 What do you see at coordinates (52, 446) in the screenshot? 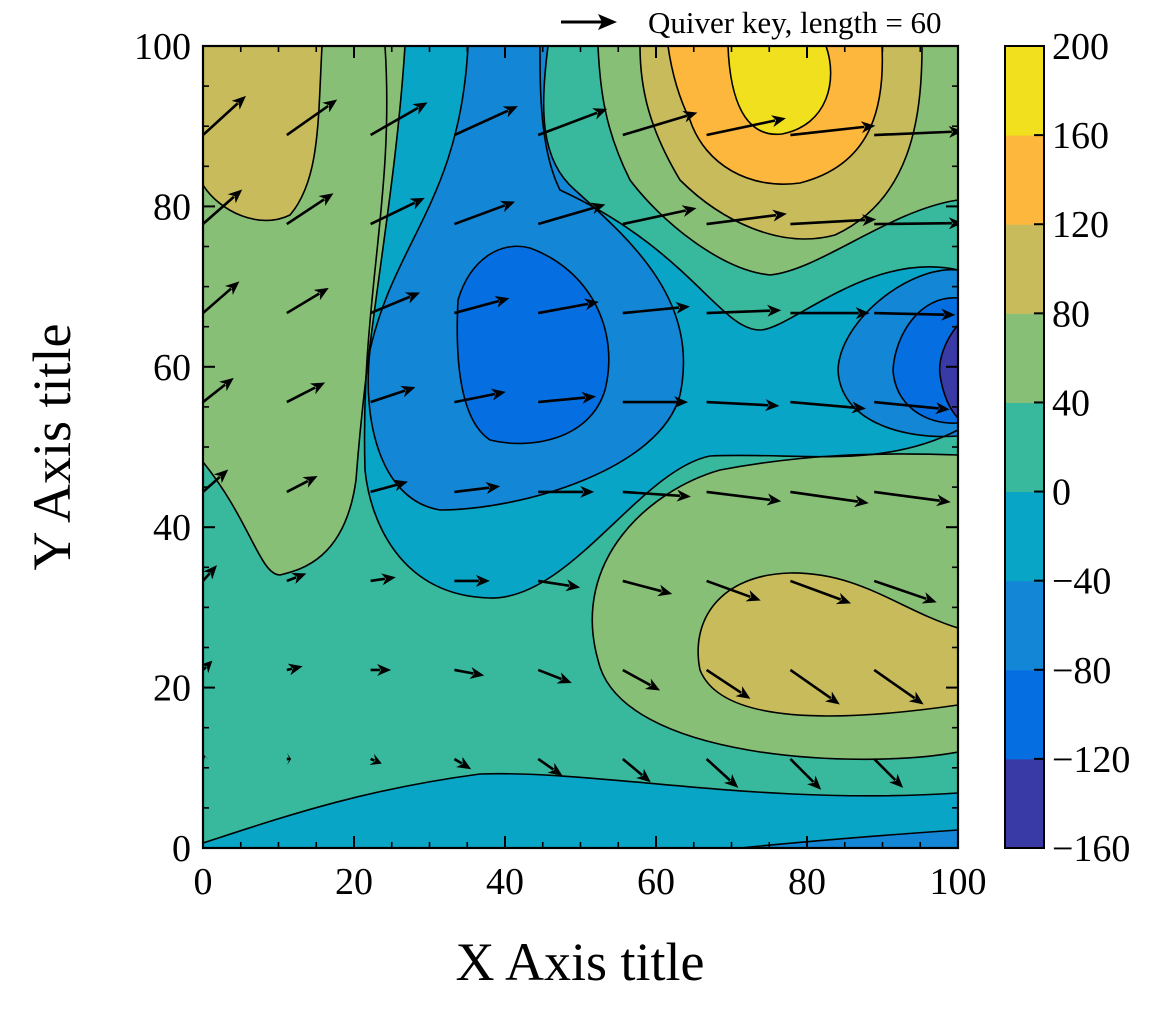
I see `y-axis-title: Y Axis title` at bounding box center [52, 446].